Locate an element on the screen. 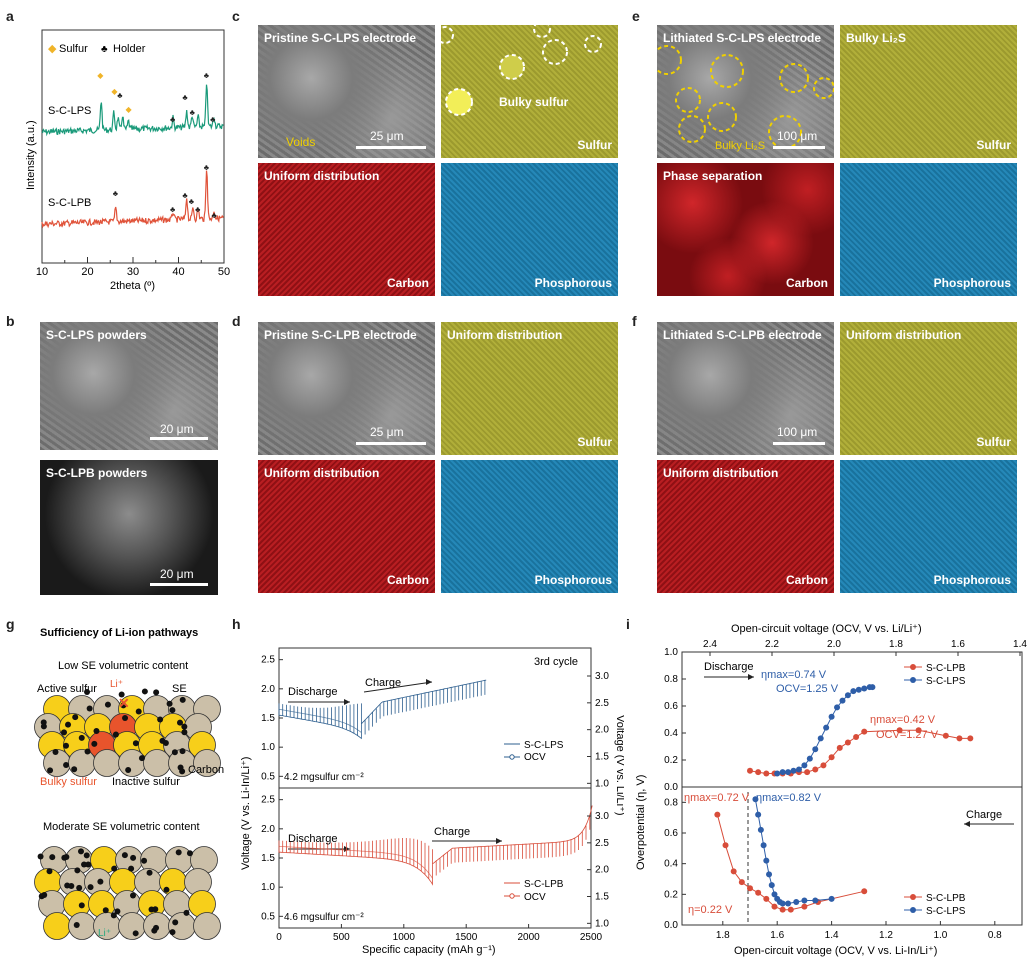  bulky-li2s-label: Bulky Li₂S is located at coordinates (876, 38).